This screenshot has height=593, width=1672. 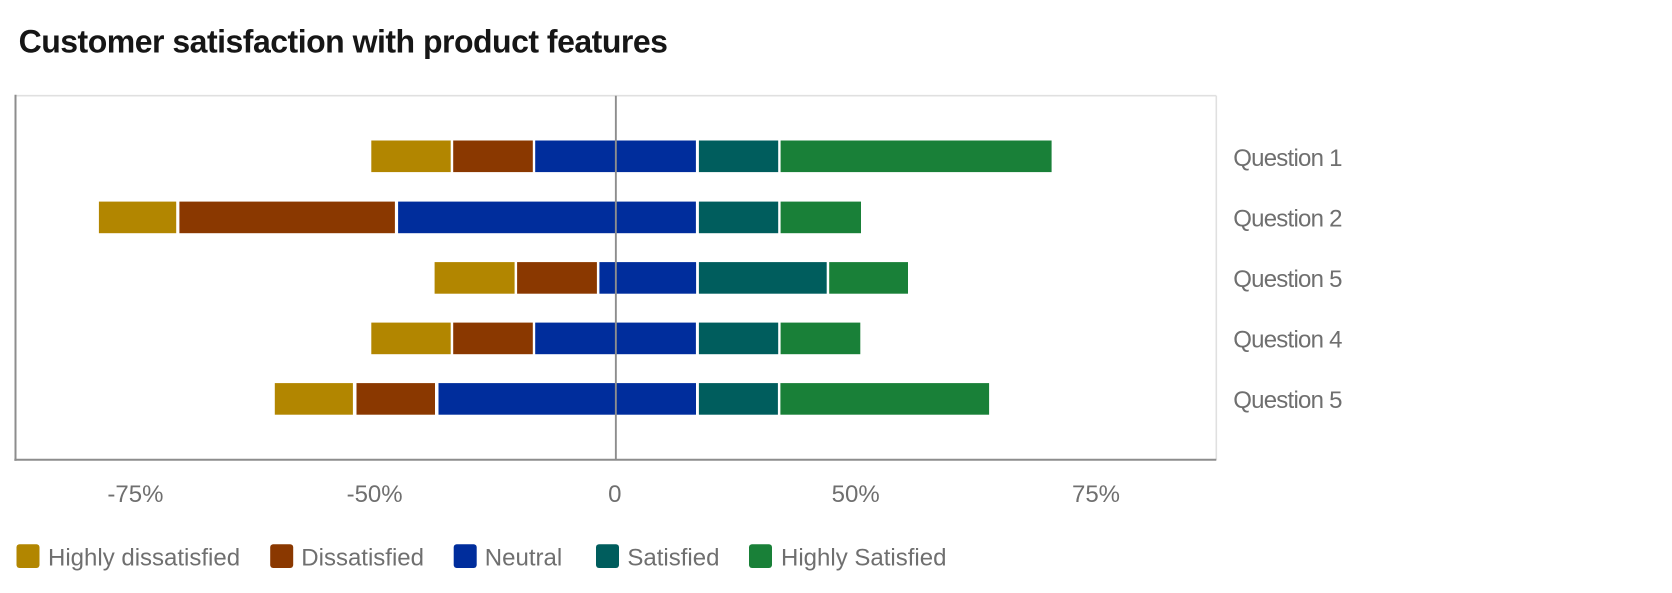 I want to click on svg-text: -50%, so click(x=375, y=494).